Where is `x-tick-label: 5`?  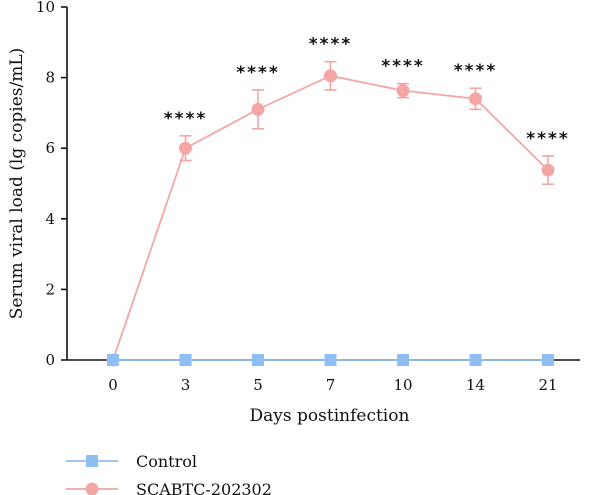
x-tick-label: 5 is located at coordinates (258, 385).